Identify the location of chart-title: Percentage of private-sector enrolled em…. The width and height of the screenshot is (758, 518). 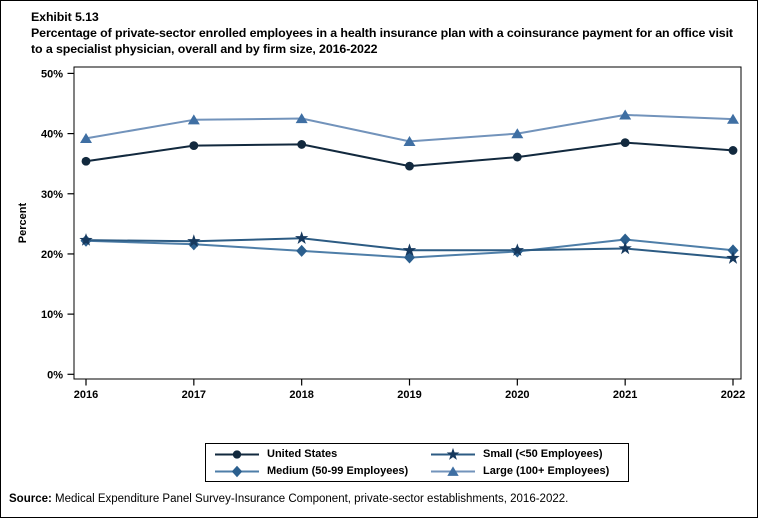
(382, 41).